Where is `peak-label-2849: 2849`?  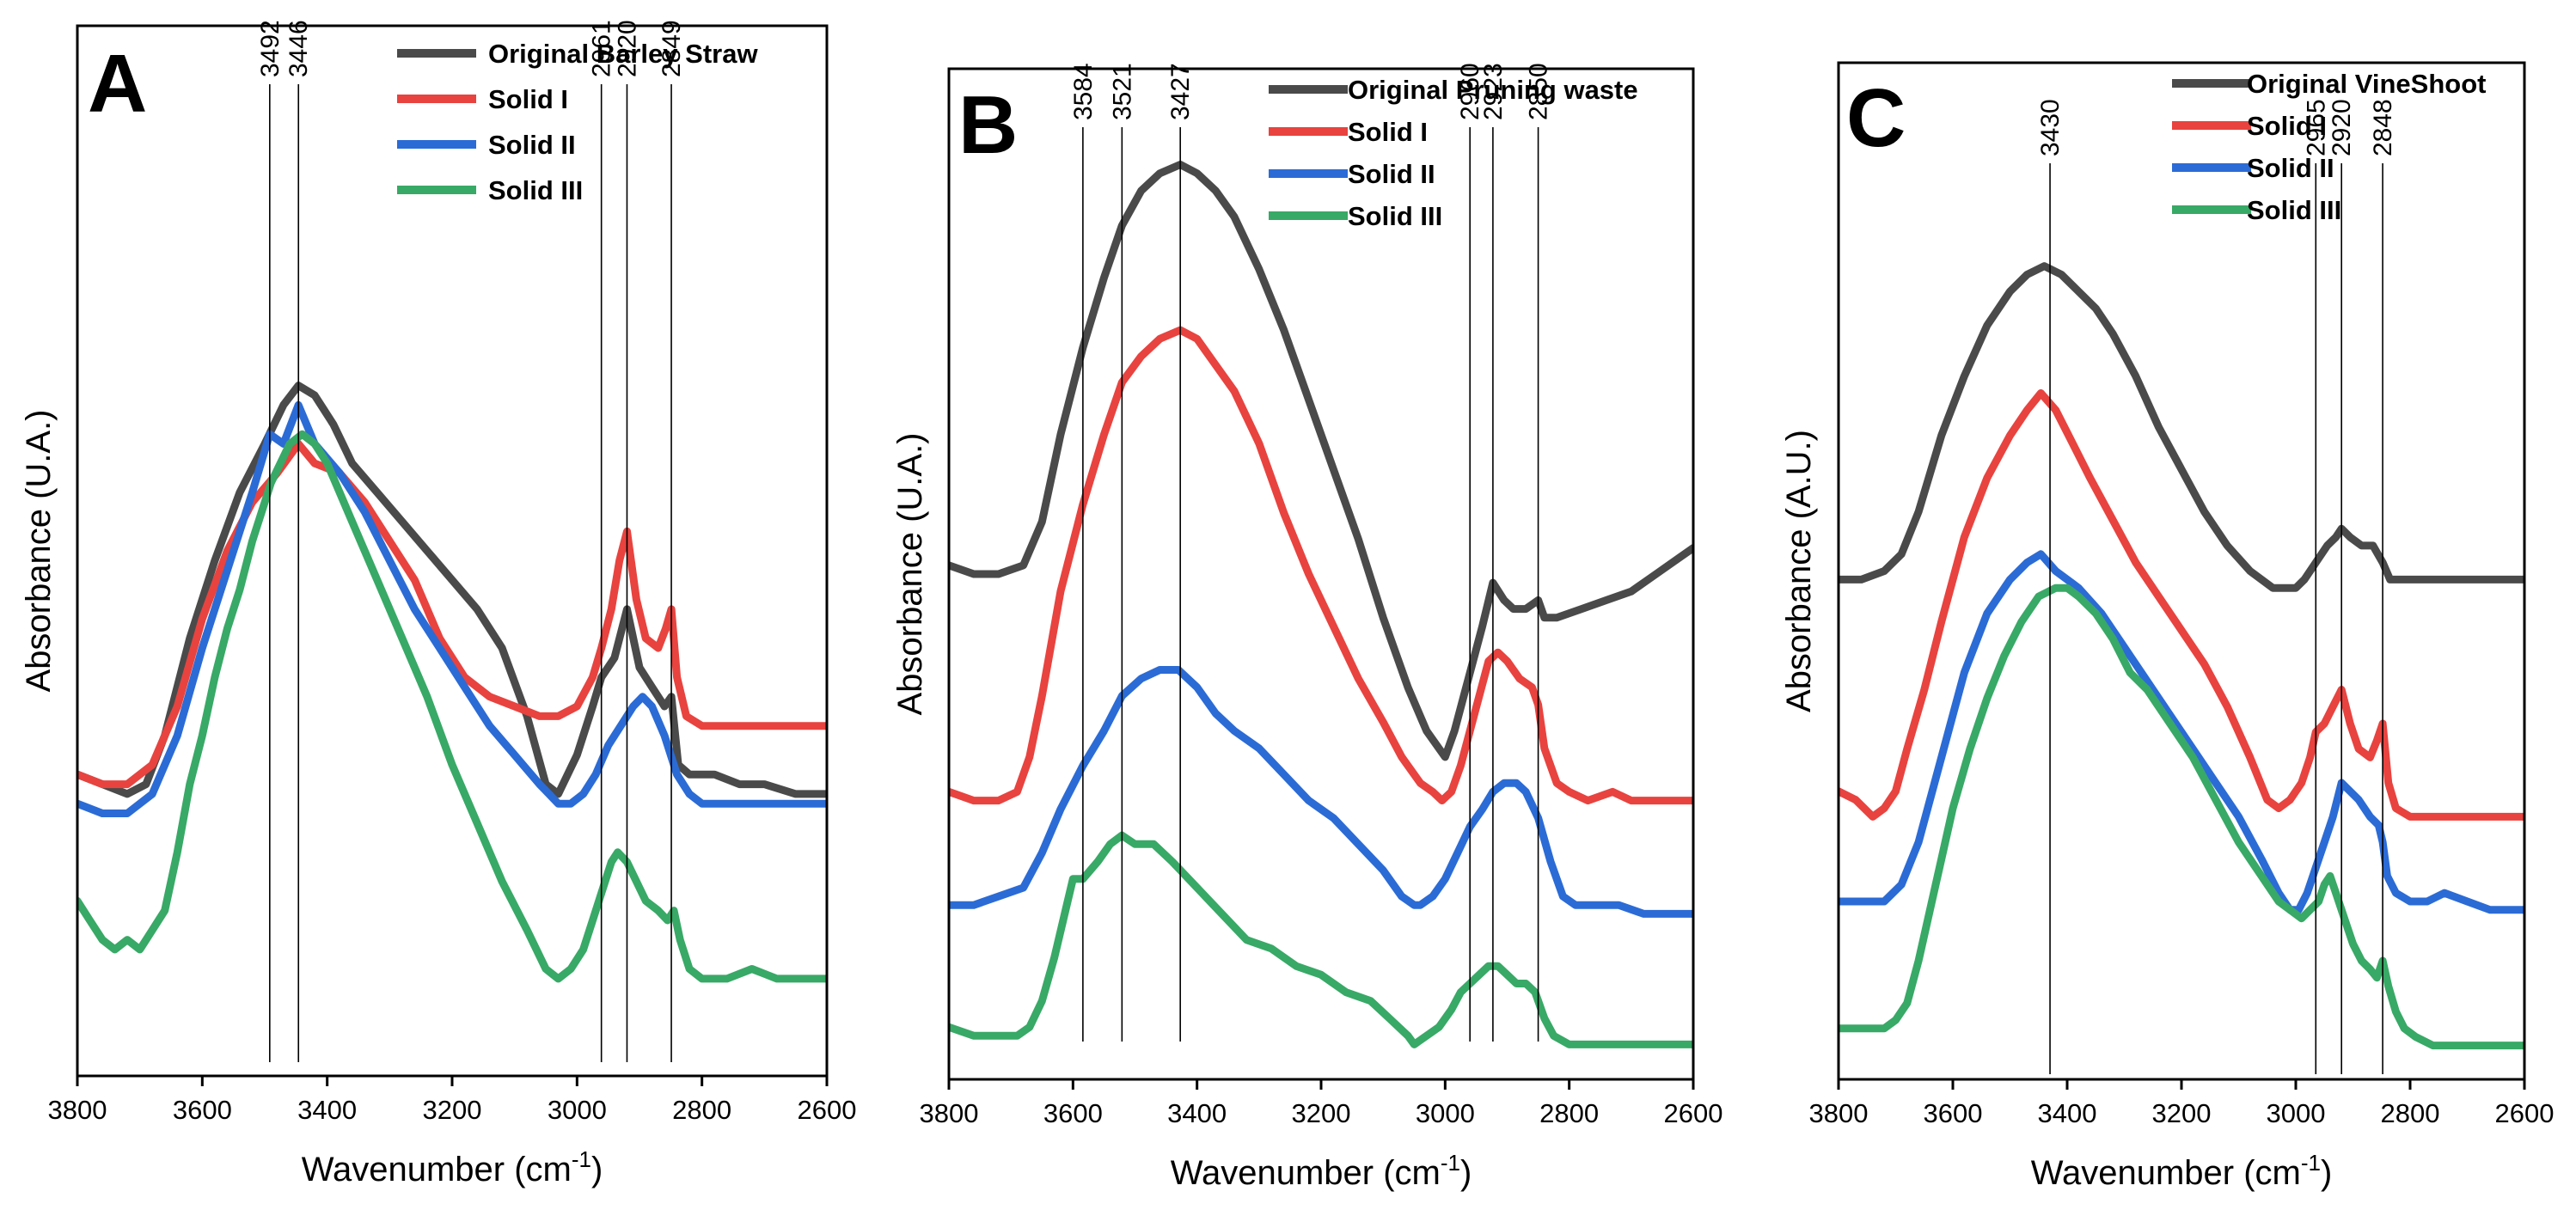
peak-label-2849: 2849 is located at coordinates (672, 48).